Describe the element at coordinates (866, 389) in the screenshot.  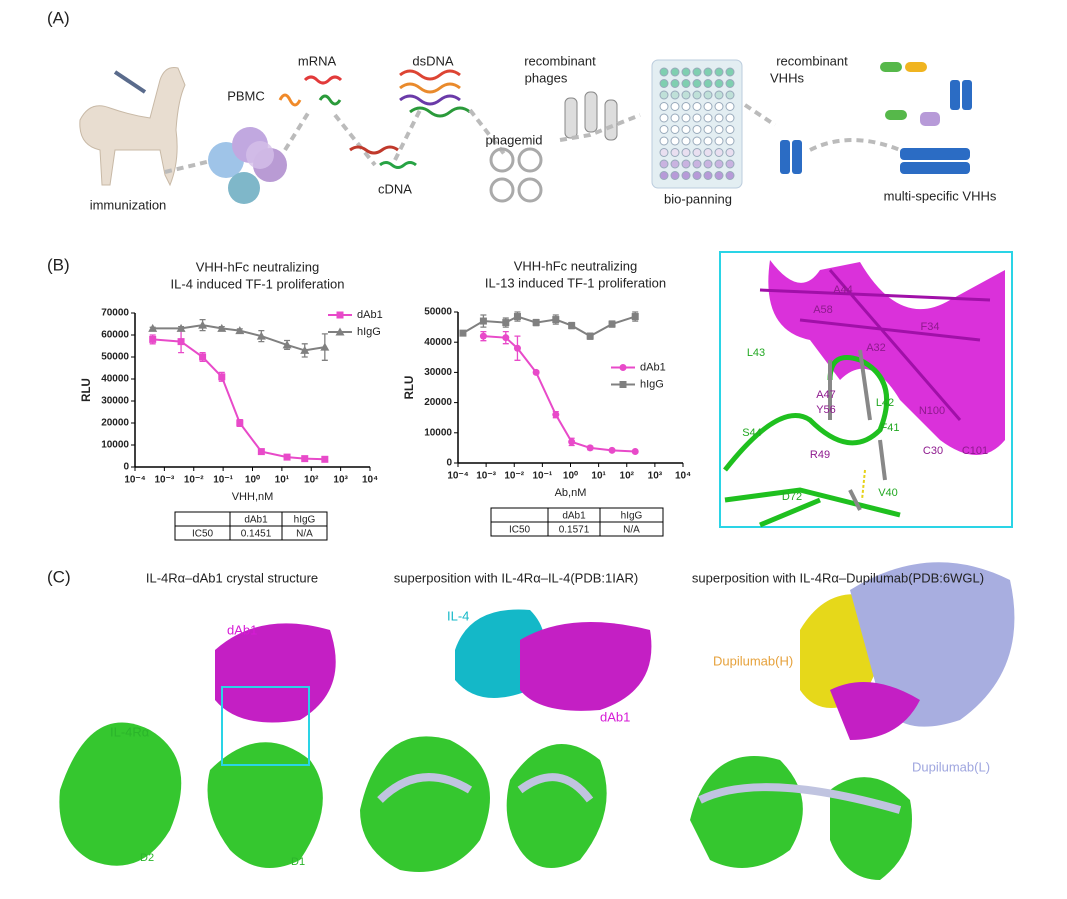
I see `structure-view` at that location.